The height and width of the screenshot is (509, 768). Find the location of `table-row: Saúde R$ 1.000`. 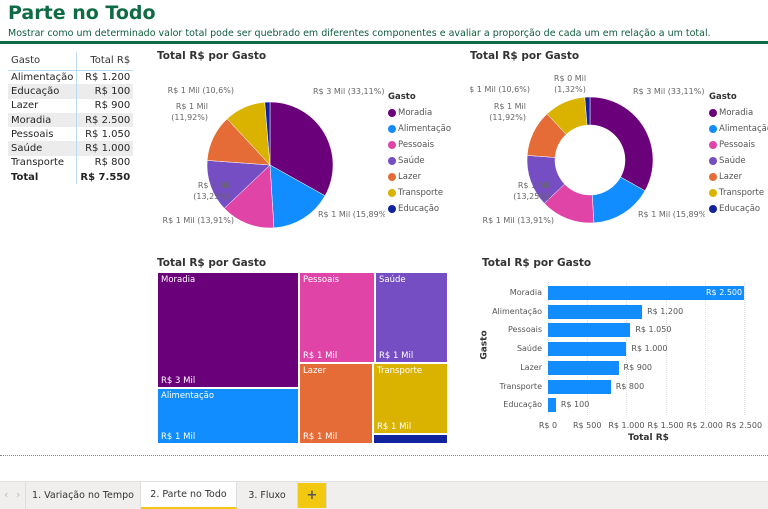

table-row: Saúde R$ 1.000 is located at coordinates (71, 148).